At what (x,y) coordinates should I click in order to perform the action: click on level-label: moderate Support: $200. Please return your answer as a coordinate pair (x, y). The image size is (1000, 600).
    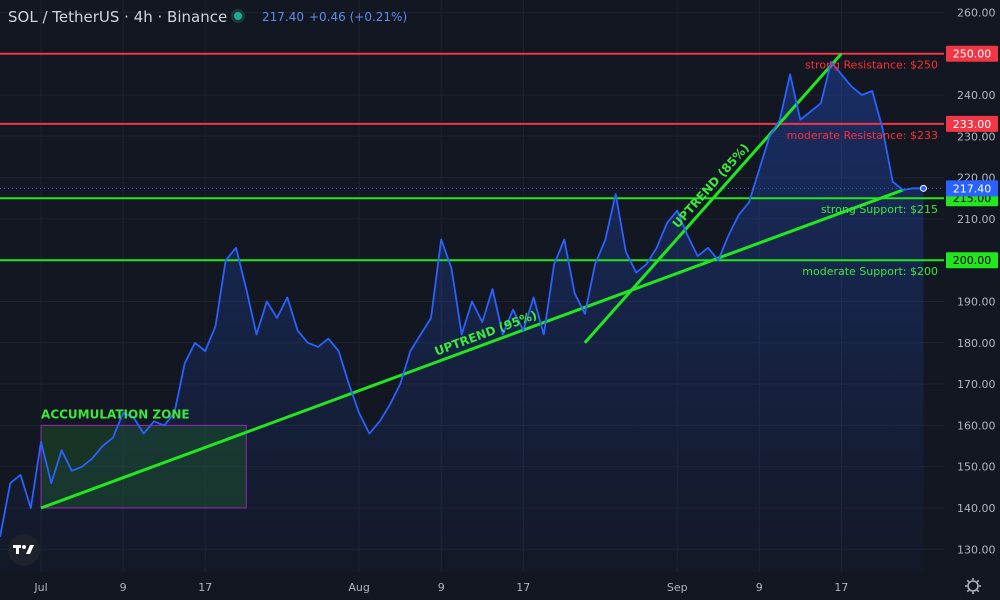
    Looking at the image, I should click on (870, 271).